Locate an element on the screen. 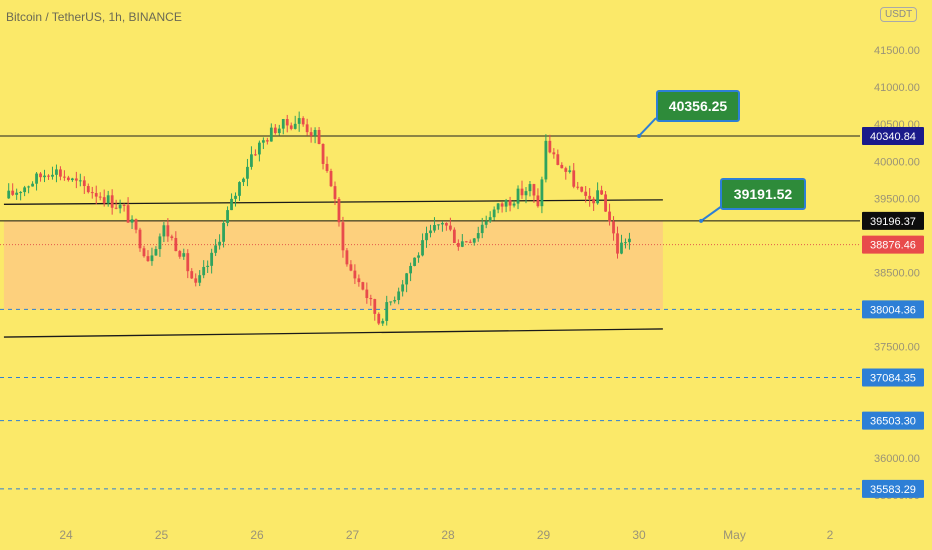 This screenshot has height=550, width=932. price-tick-label: 36000.00 is located at coordinates (897, 459).